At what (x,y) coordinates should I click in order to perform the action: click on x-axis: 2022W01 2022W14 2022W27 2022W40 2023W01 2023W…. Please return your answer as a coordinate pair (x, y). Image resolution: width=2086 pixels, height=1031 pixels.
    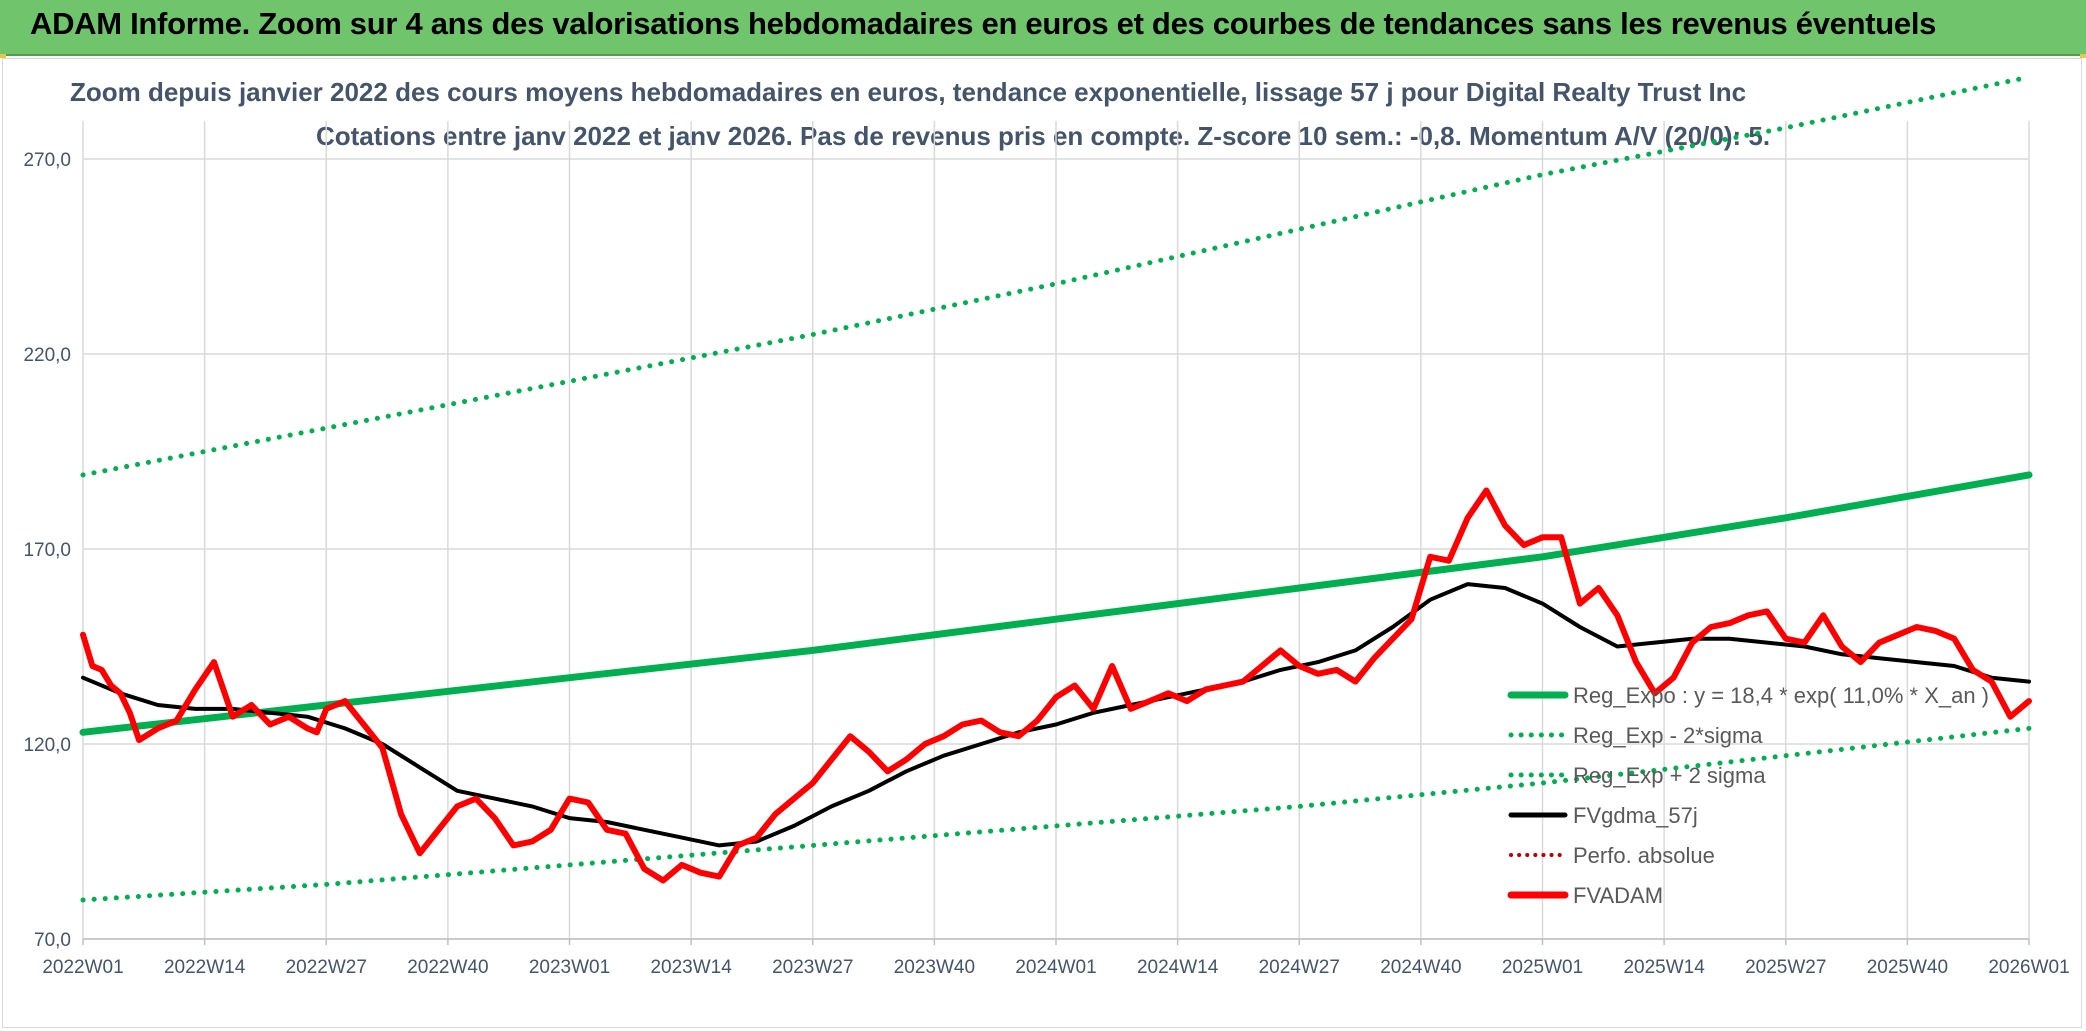
    Looking at the image, I should click on (1056, 958).